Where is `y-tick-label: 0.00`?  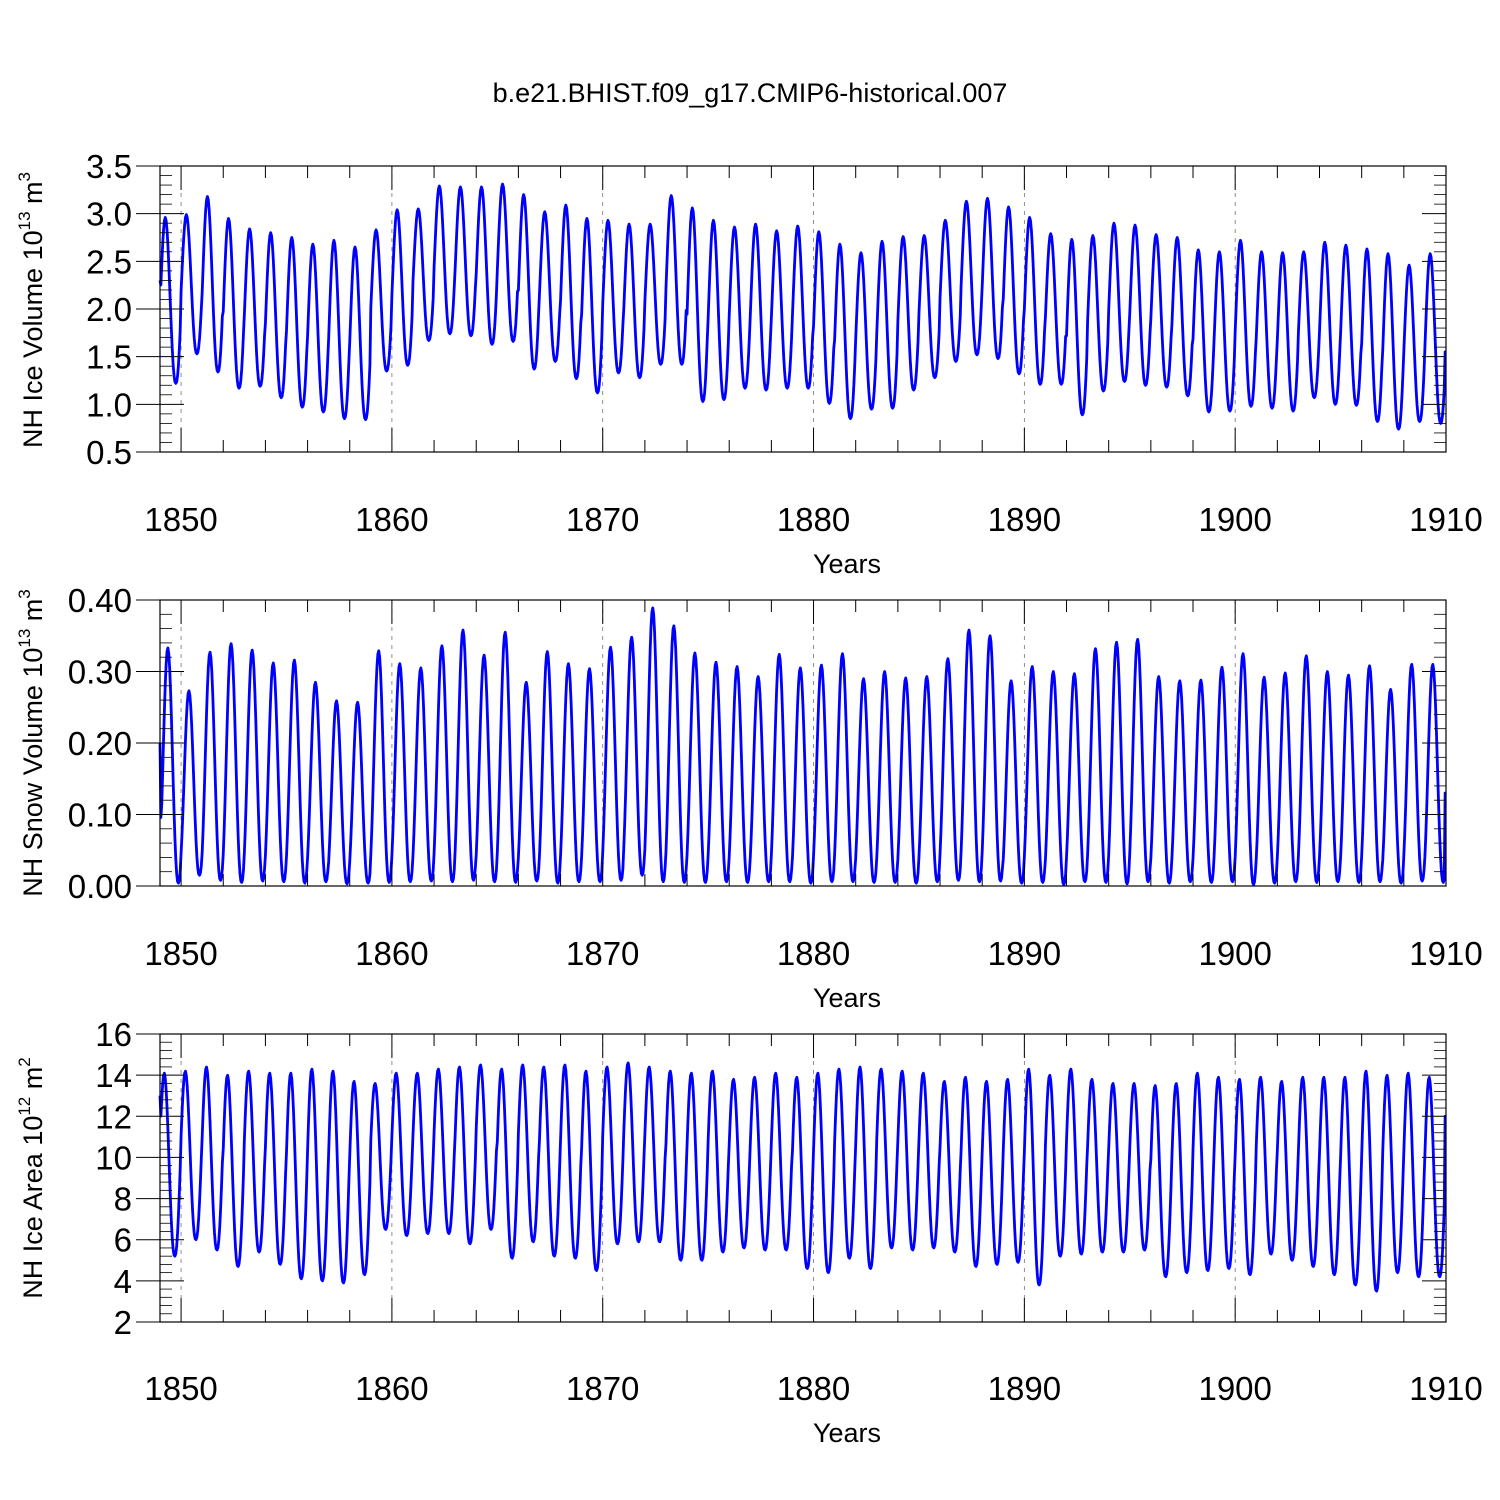 y-tick-label: 0.00 is located at coordinates (100, 886).